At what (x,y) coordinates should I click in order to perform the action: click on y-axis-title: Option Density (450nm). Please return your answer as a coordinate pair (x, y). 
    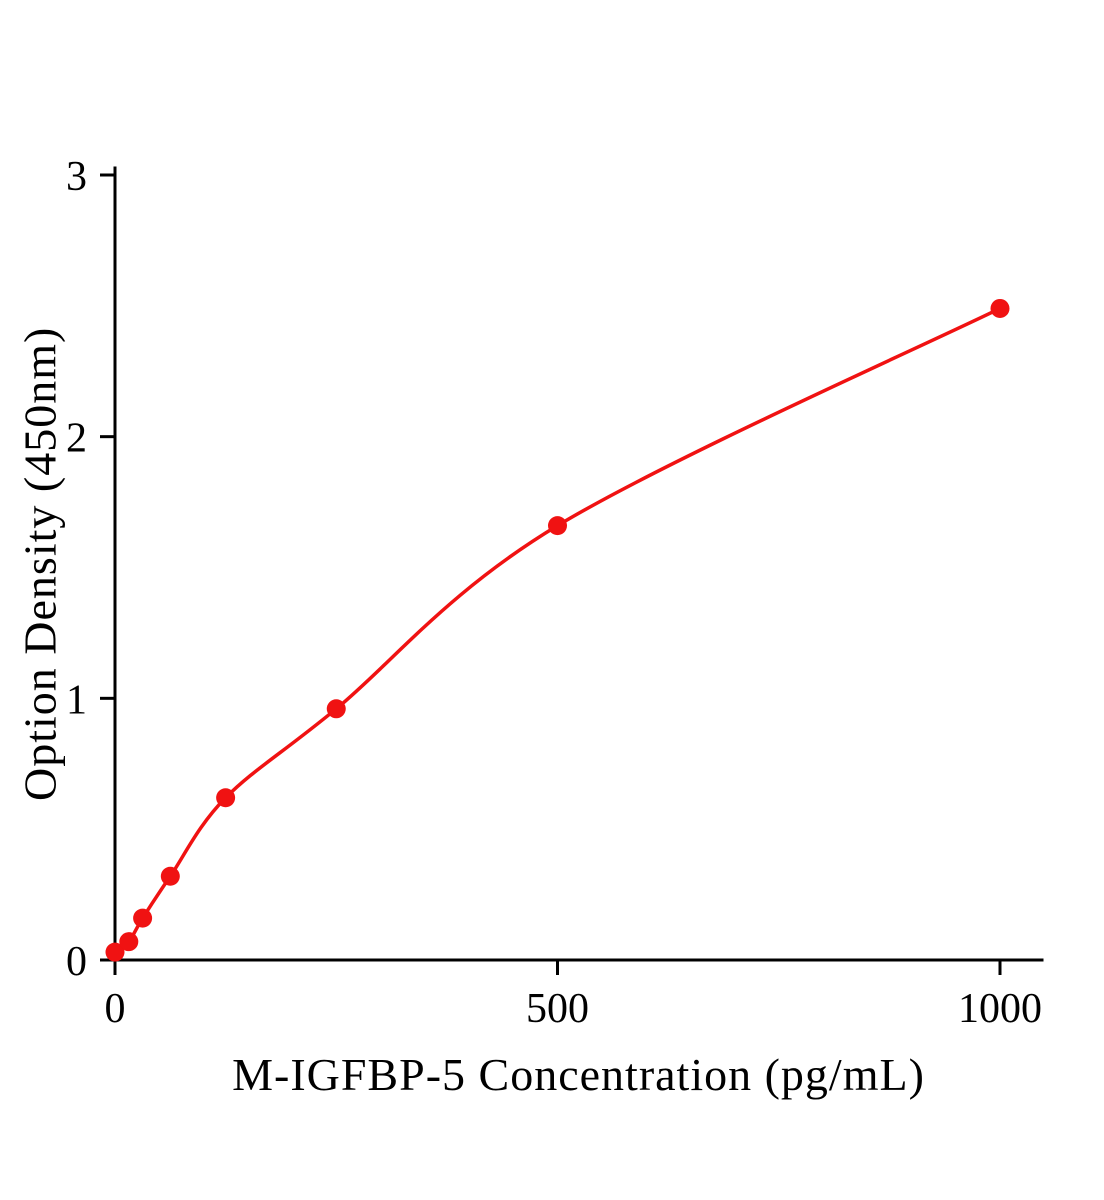
    Looking at the image, I should click on (40, 564).